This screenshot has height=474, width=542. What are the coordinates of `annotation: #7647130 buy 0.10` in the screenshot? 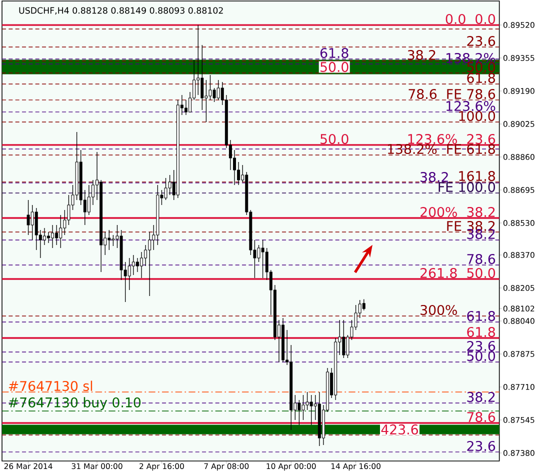 It's located at (74, 403).